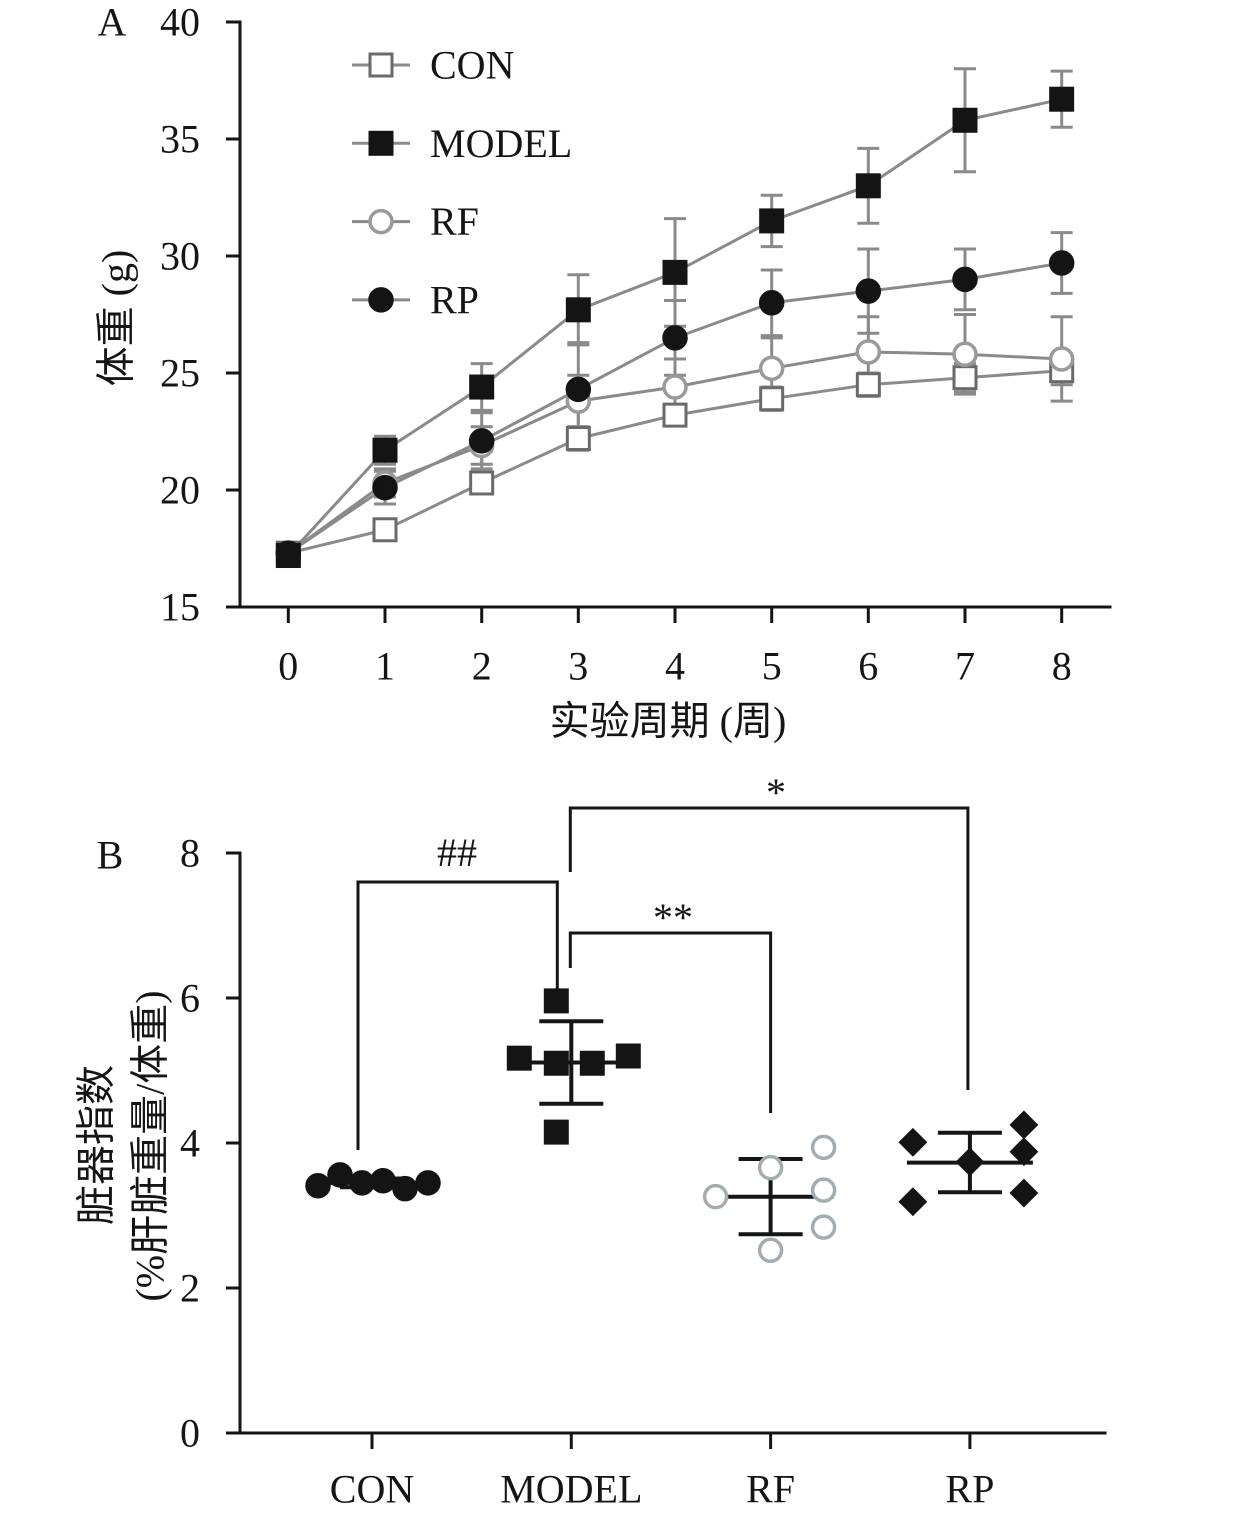 Image resolution: width=1260 pixels, height=1515 pixels. I want to click on legend-item-rp: RP, so click(415, 299).